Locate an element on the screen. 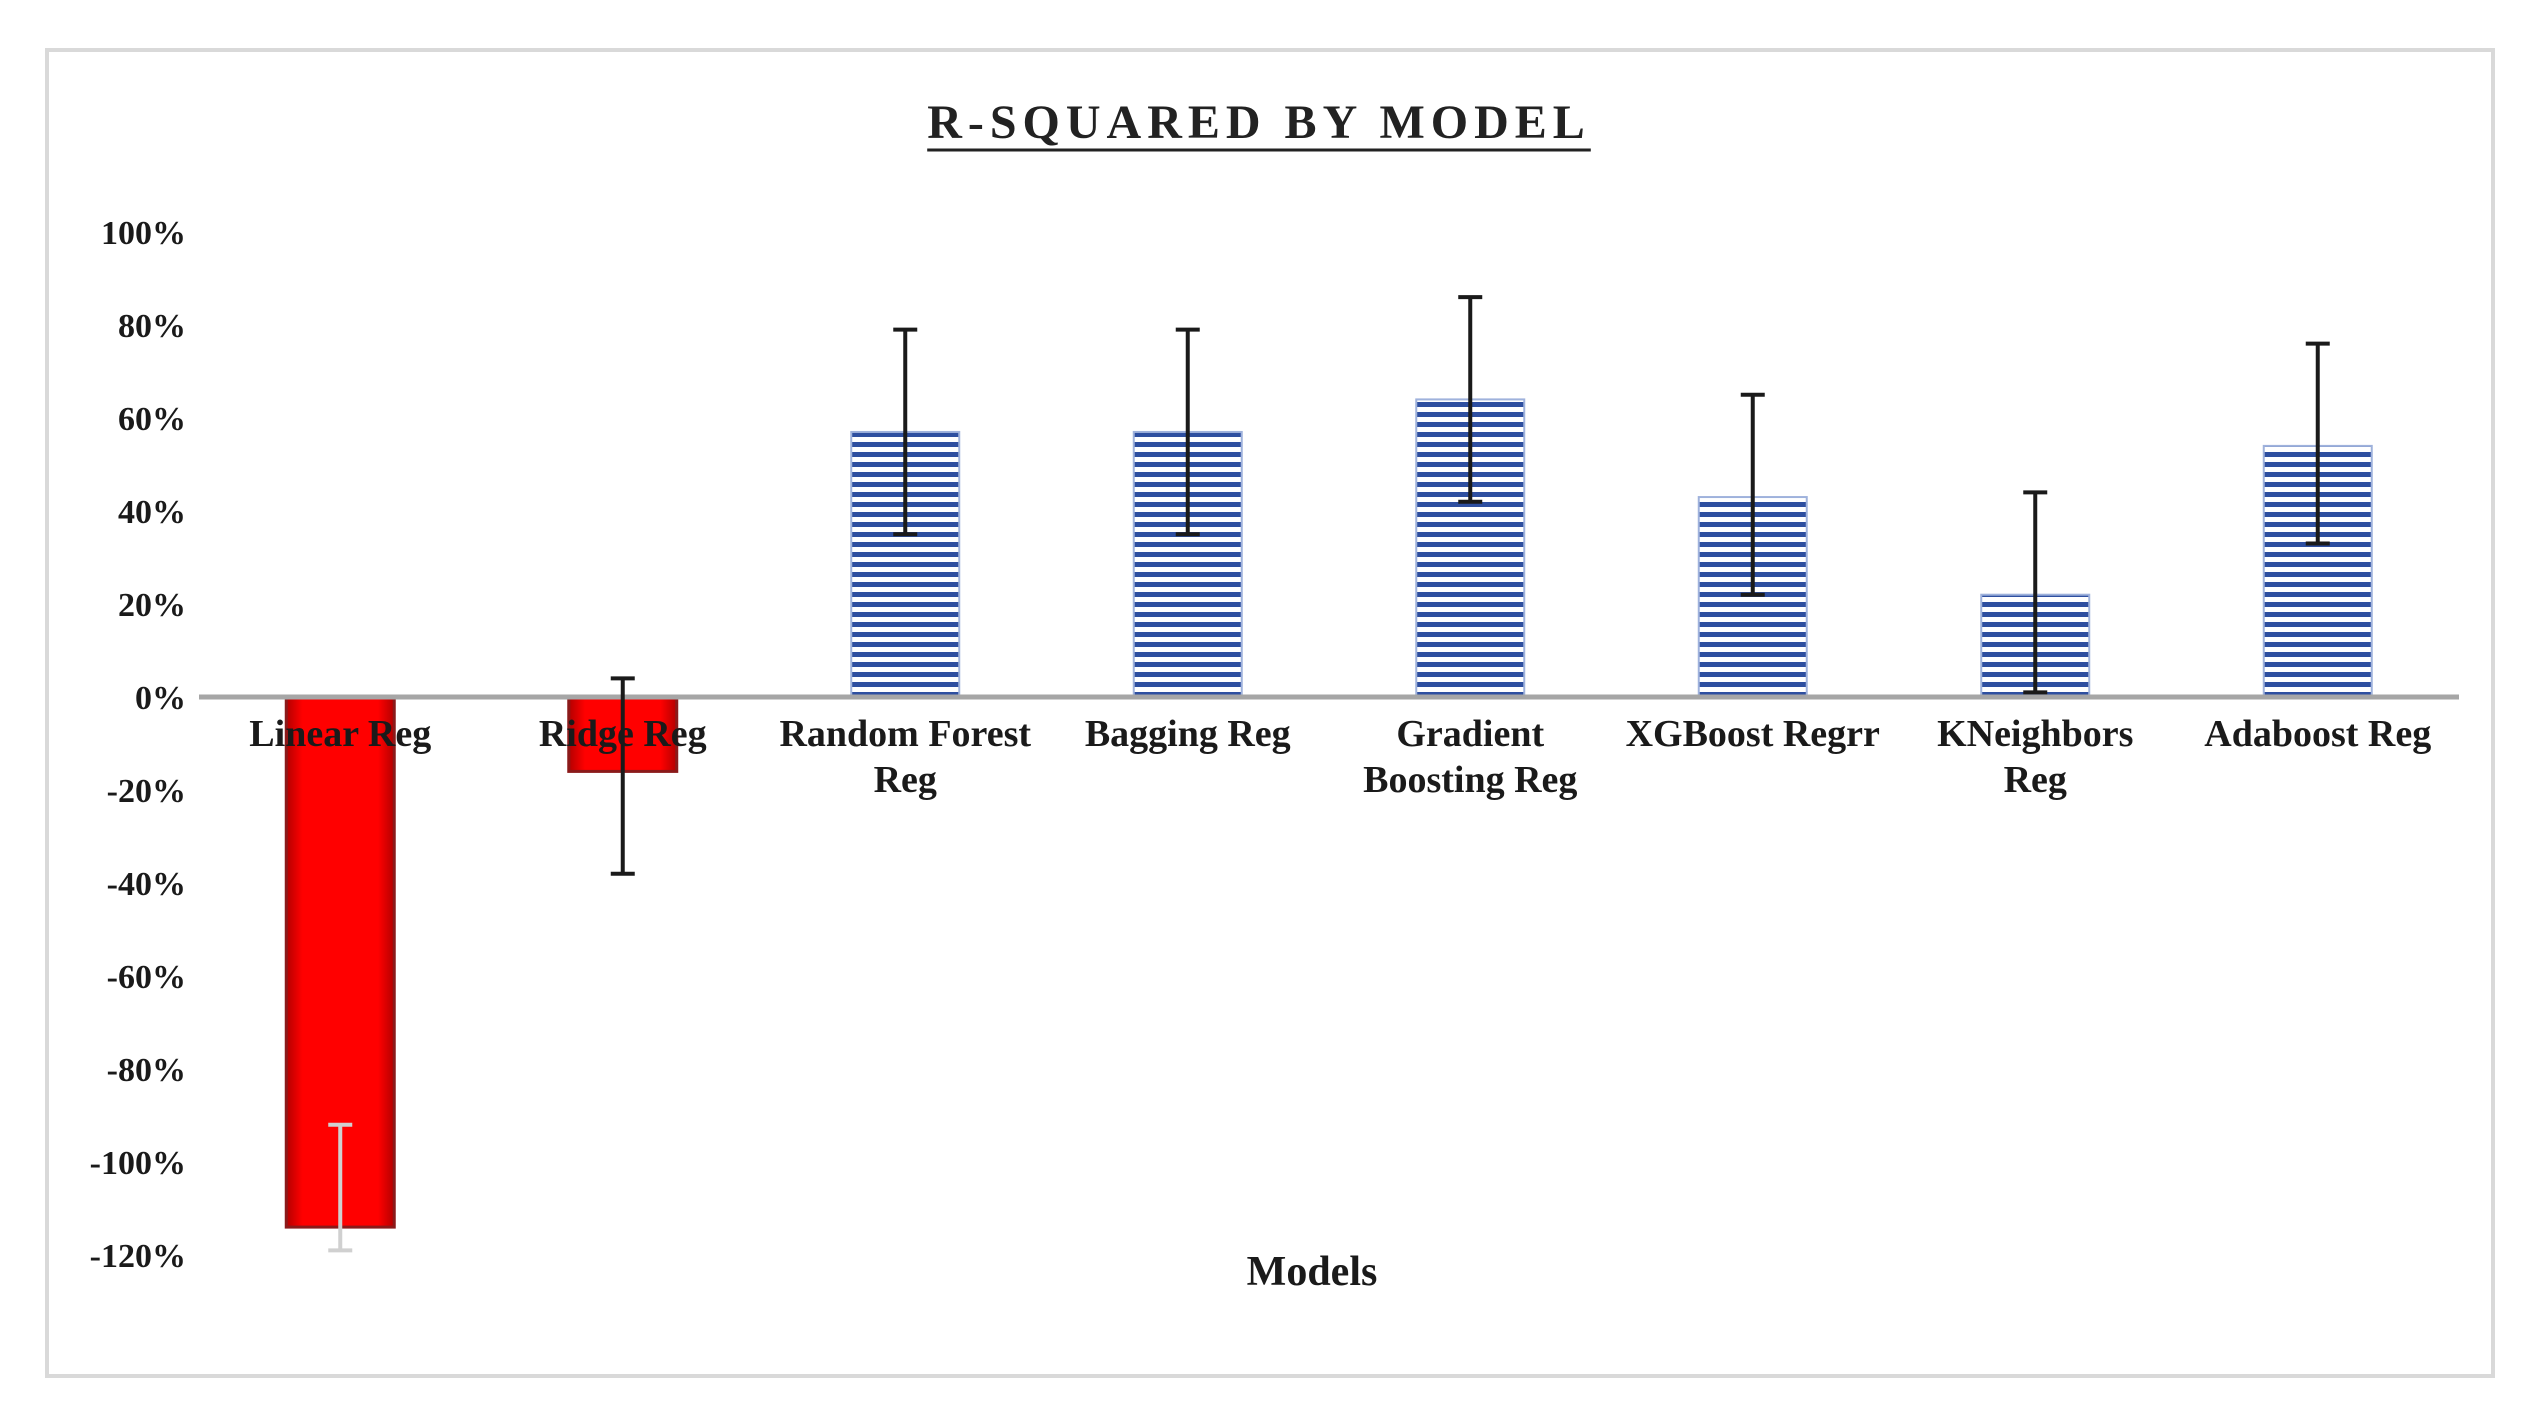  y-tick-label: 60% is located at coordinates (152, 419).